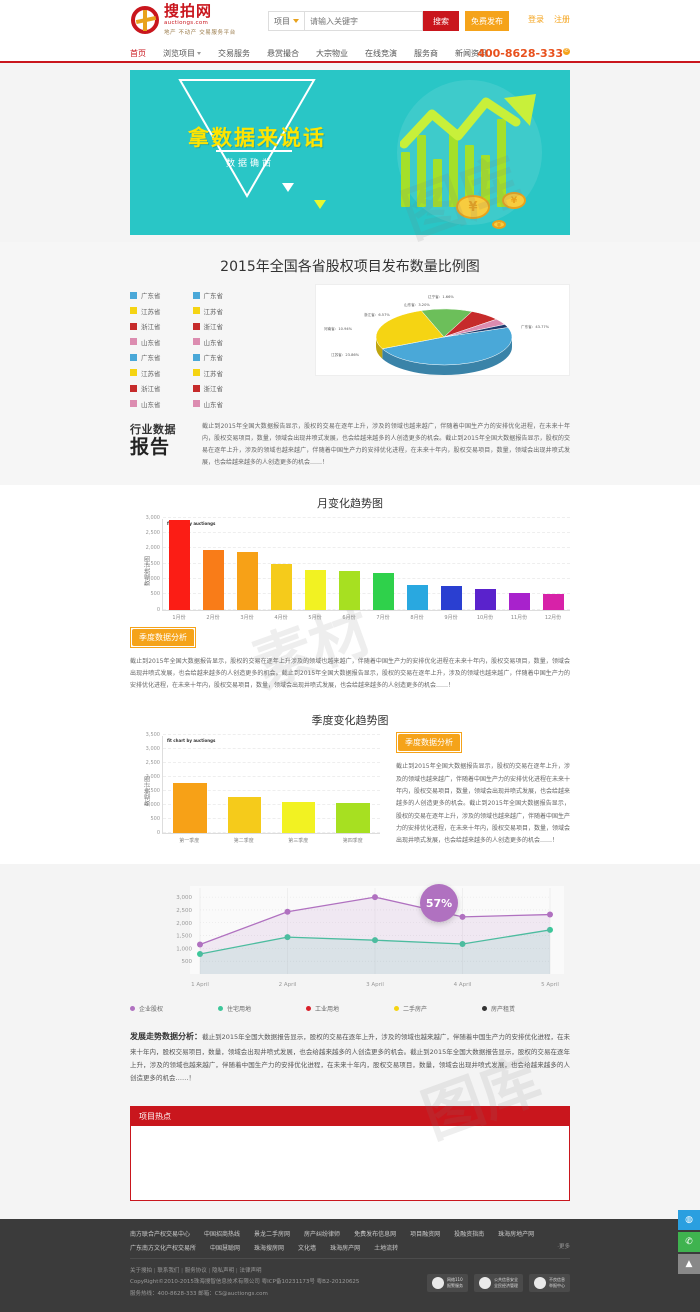  I want to click on footer-link: 投融资指南, so click(469, 1234).